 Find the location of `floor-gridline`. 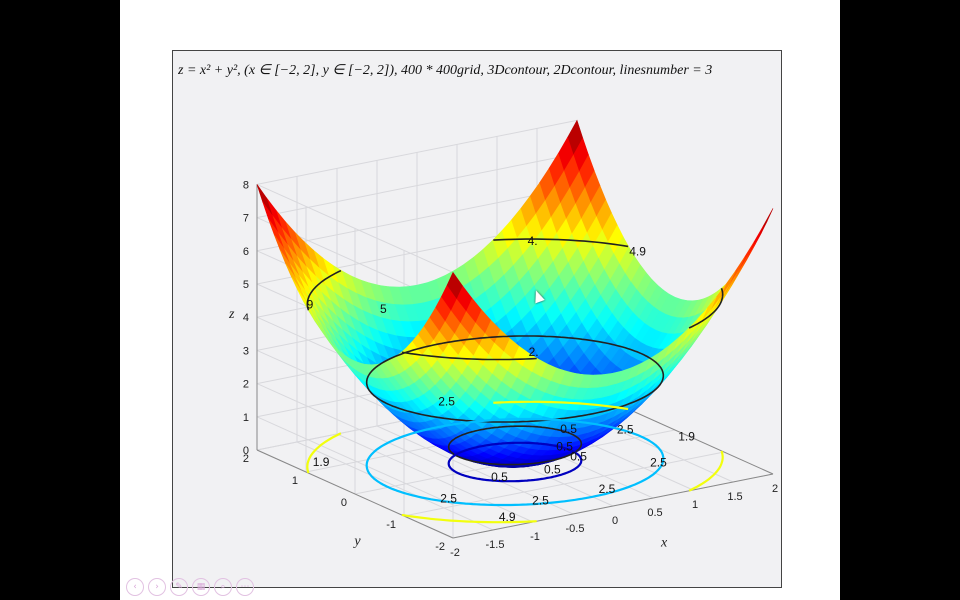

floor-gridline is located at coordinates (564, 484).